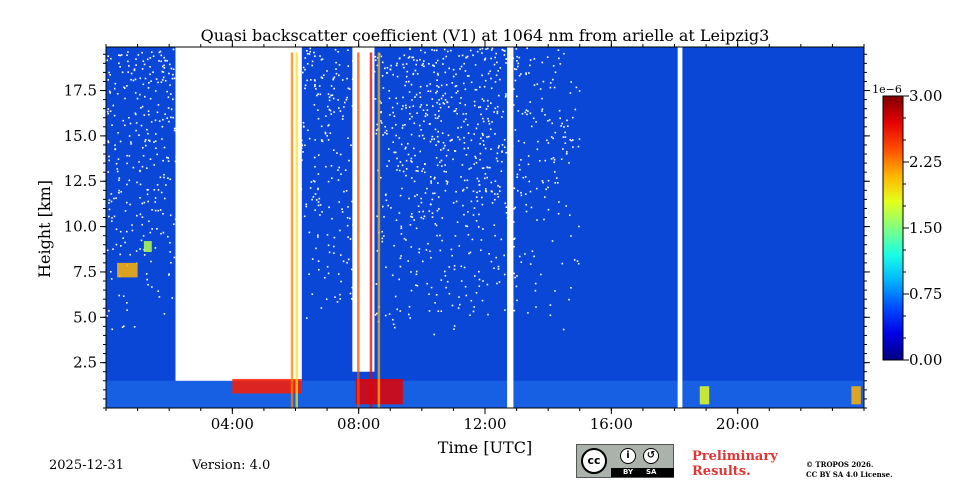 Image resolution: width=960 pixels, height=480 pixels. What do you see at coordinates (232, 424) in the screenshot?
I see `x-tick-label: 04:00` at bounding box center [232, 424].